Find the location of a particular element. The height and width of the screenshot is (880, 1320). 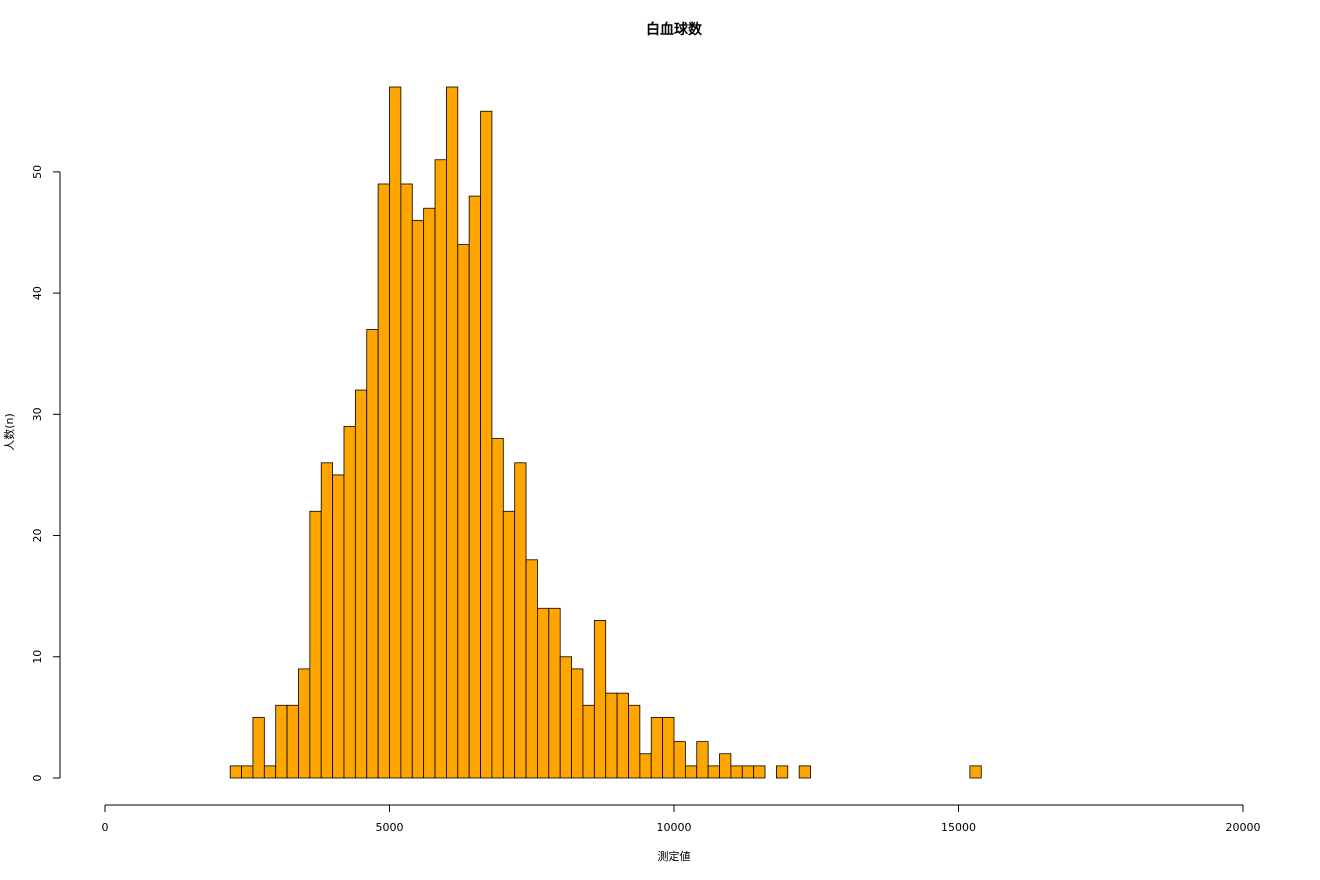

x-tick-label: 10000 is located at coordinates (674, 827).